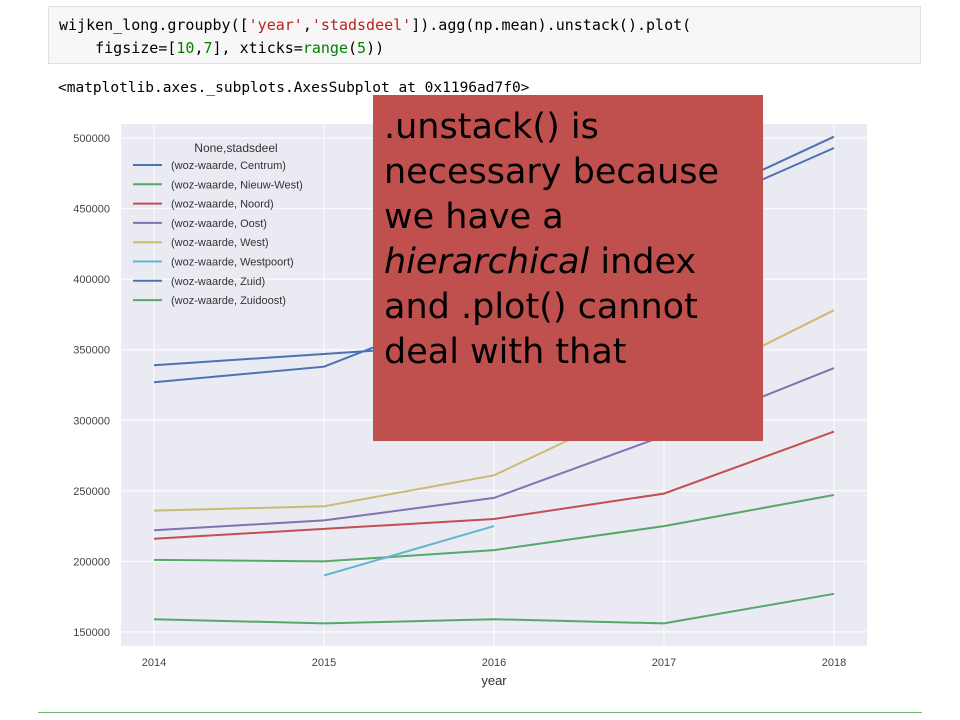 The width and height of the screenshot is (960, 720). What do you see at coordinates (91, 633) in the screenshot?
I see `y-tick-label: 150000` at bounding box center [91, 633].